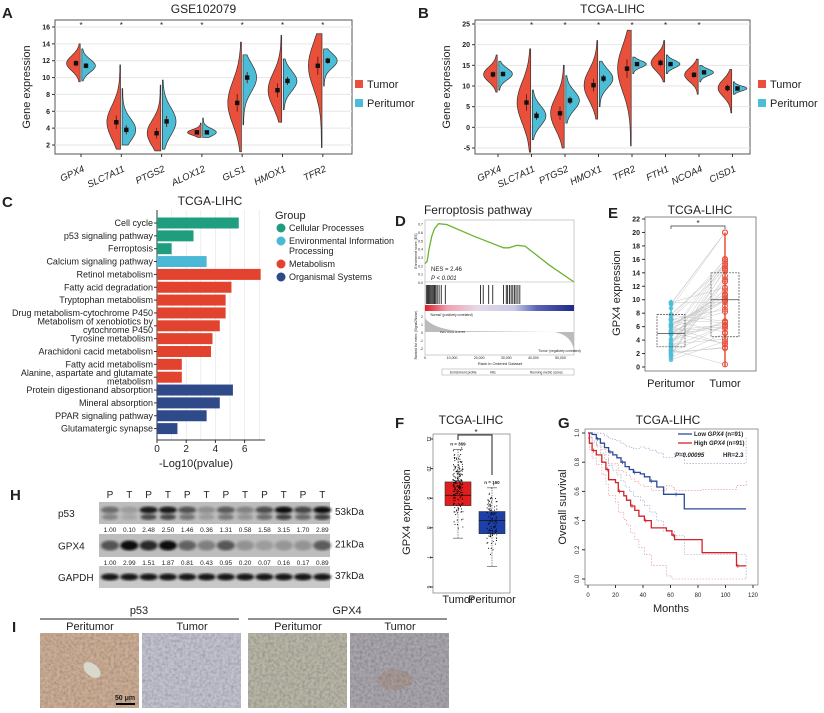 This screenshot has height=713, width=824. I want to click on violin-pair-ptgs2: * PTGS2, so click(155, 104).